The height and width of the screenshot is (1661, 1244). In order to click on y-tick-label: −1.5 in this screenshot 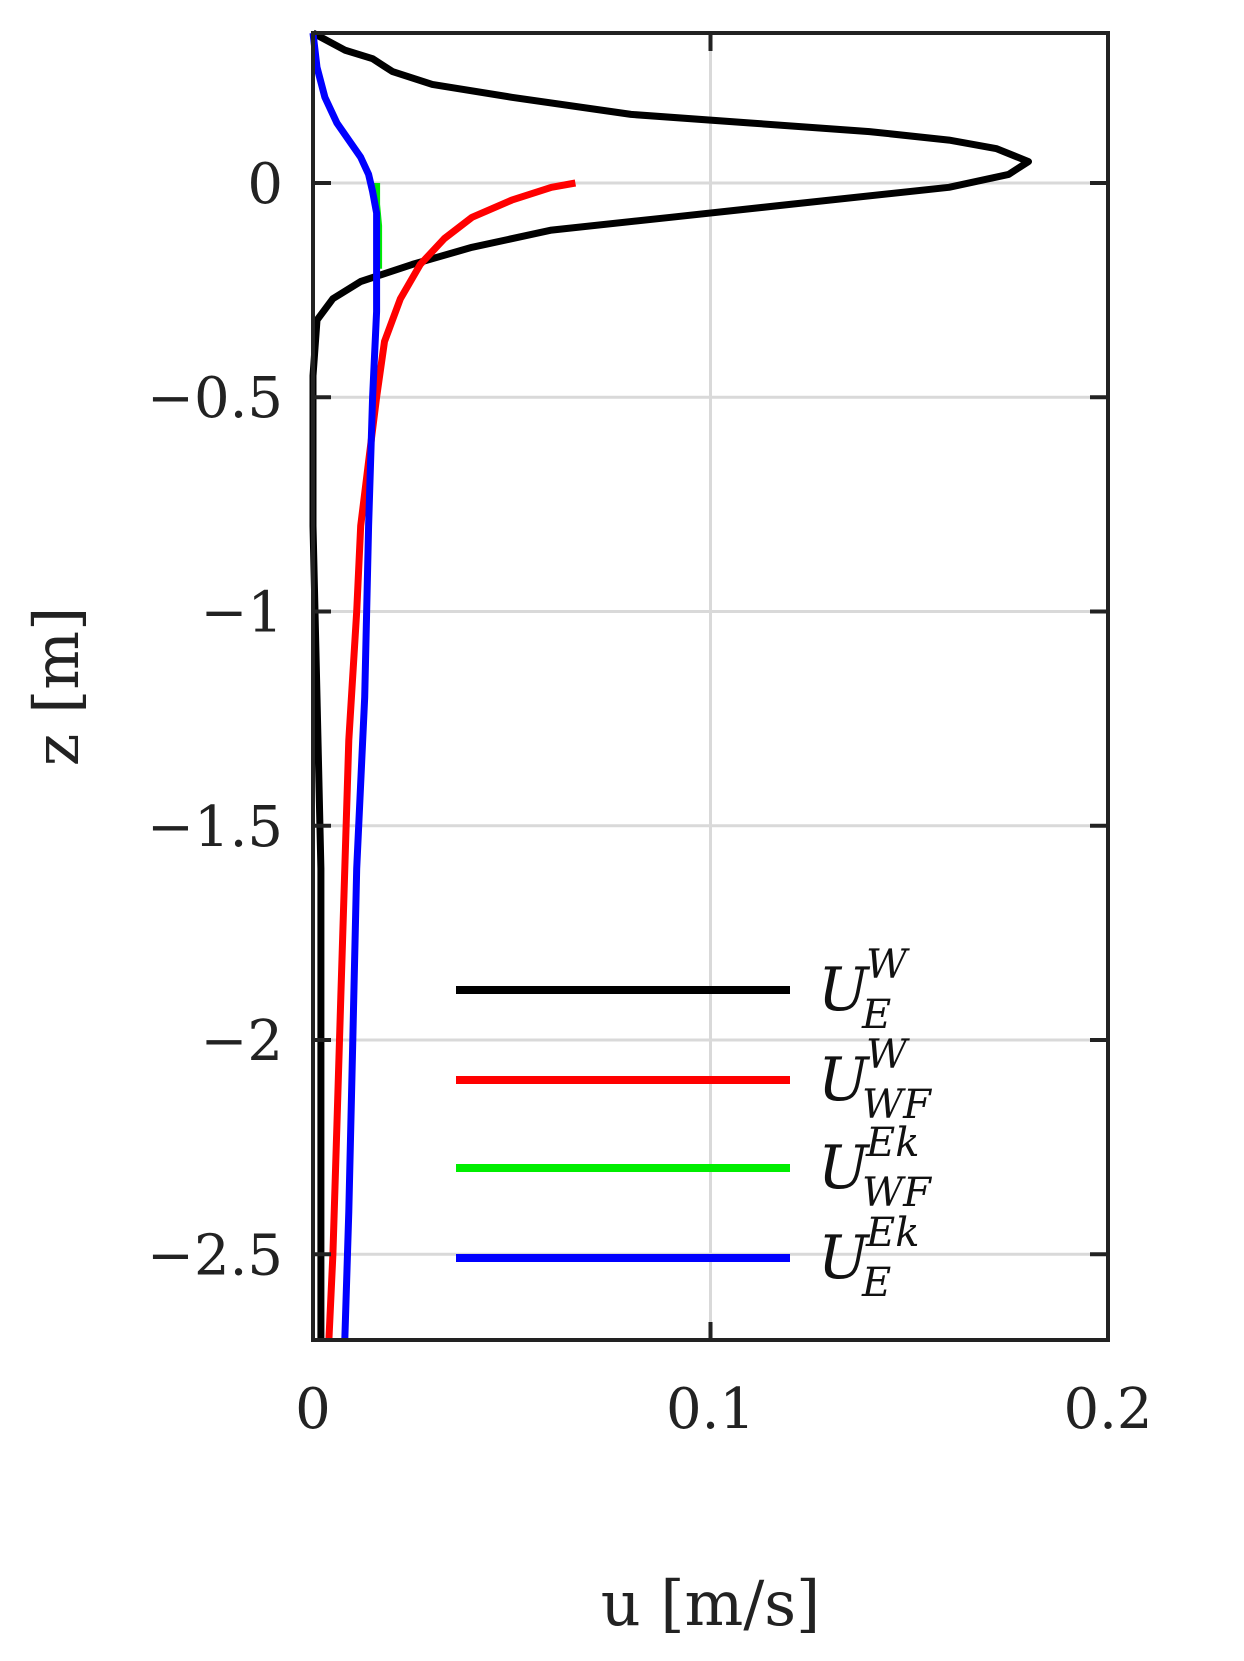, I will do `click(215, 827)`.